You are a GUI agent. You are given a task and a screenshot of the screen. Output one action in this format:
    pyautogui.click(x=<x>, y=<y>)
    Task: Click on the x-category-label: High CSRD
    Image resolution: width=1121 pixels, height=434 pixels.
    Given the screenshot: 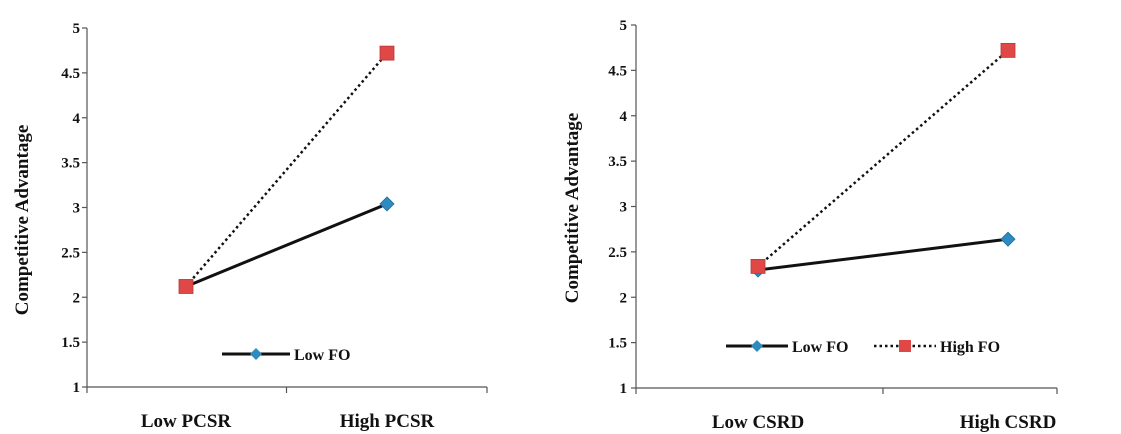 What is the action you would take?
    pyautogui.click(x=1008, y=422)
    